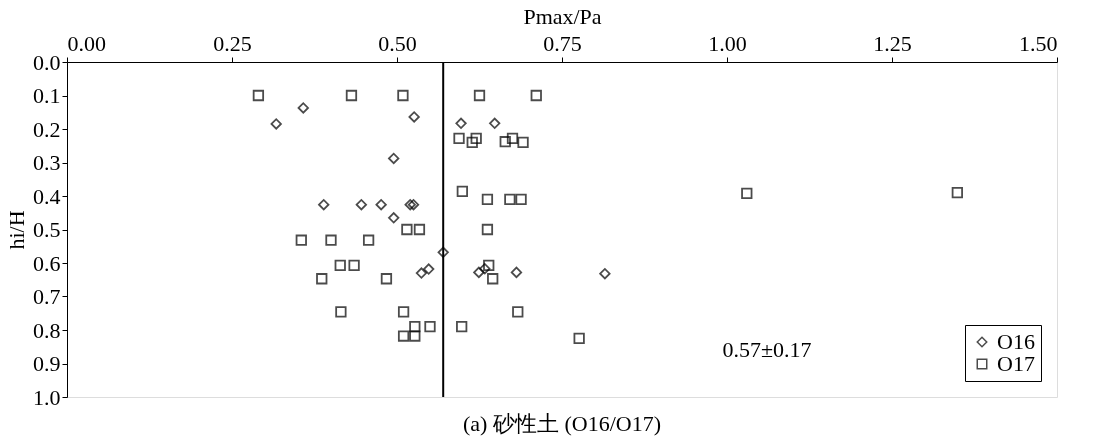 The width and height of the screenshot is (1115, 438). Describe the element at coordinates (892, 43) in the screenshot. I see `x-tick-label: 1.25` at that location.